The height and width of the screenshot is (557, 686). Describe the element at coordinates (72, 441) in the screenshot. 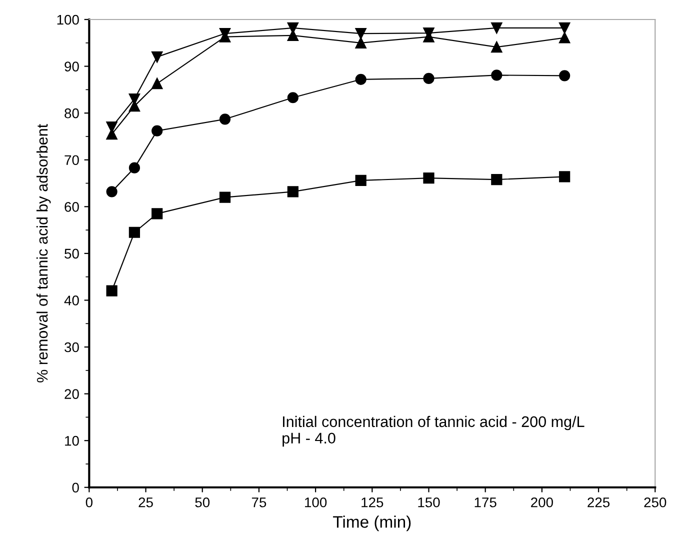

I see `y-tick-label: 10` at that location.